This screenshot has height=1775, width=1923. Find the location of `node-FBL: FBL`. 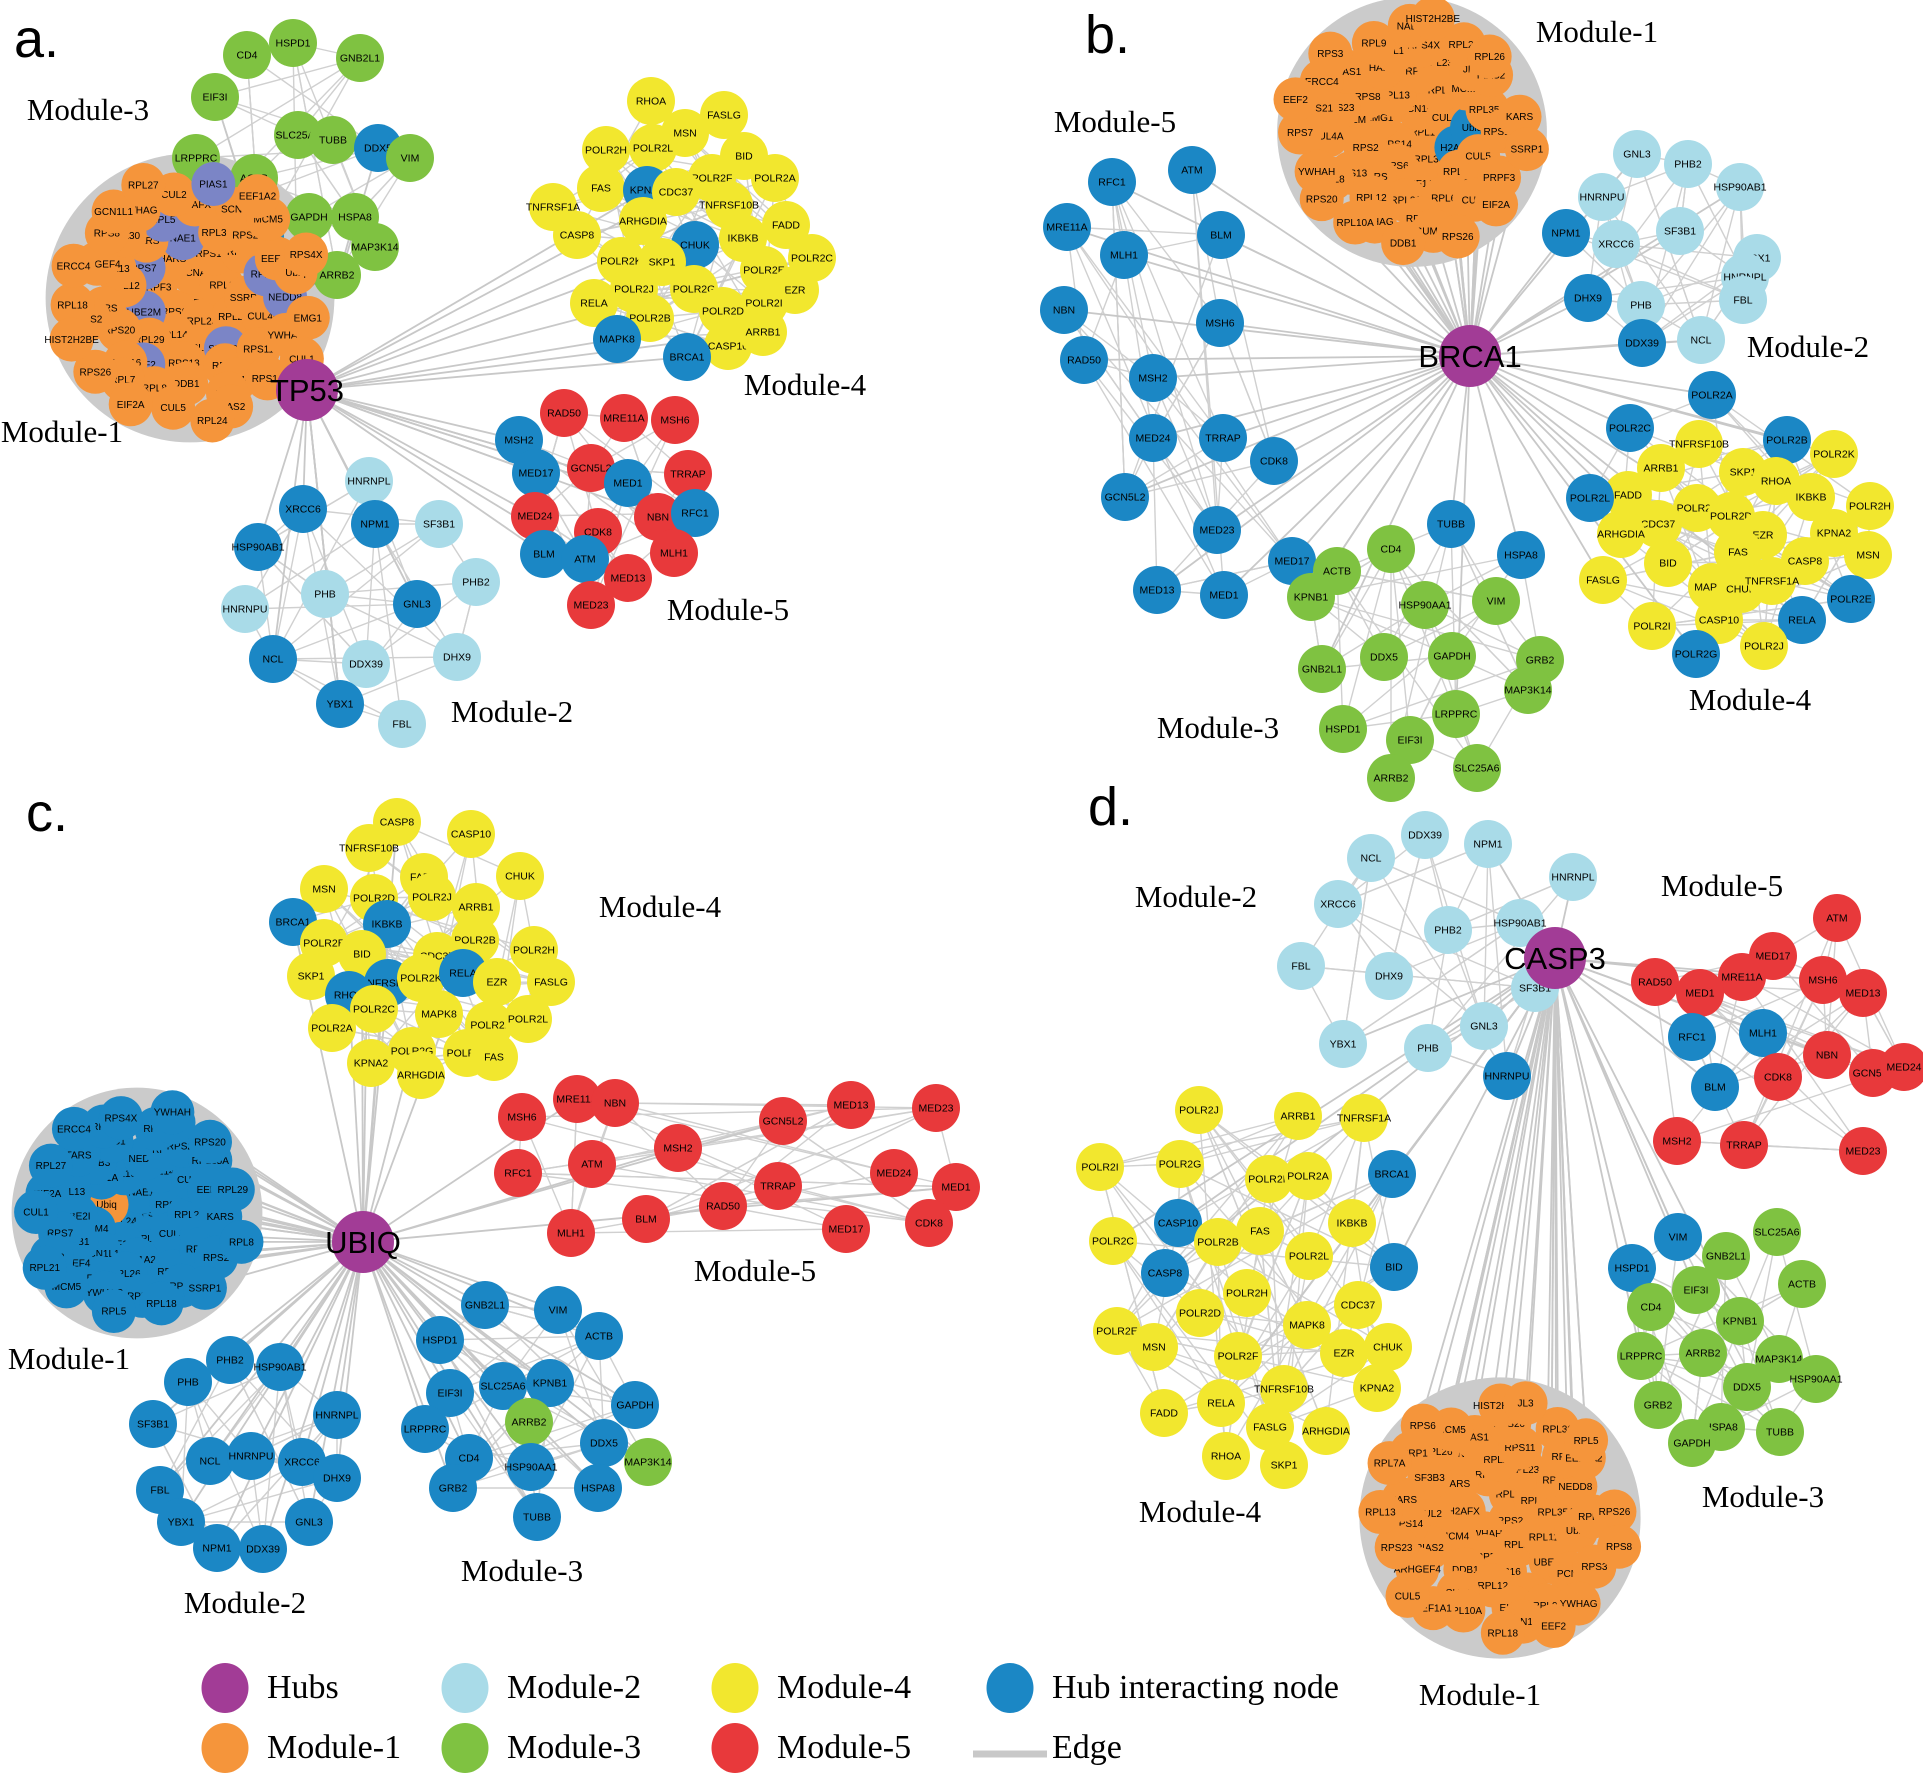

node-FBL: FBL is located at coordinates (1743, 300).